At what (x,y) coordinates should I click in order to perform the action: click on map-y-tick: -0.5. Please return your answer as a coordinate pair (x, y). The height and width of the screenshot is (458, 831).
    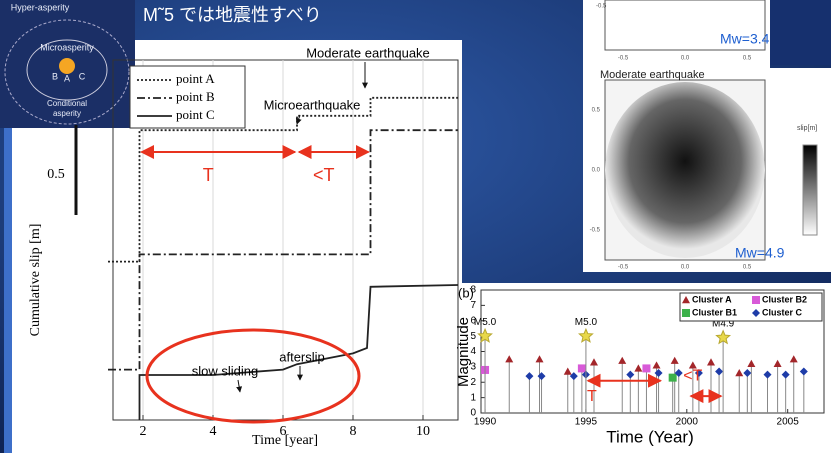
    Looking at the image, I should click on (595, 231).